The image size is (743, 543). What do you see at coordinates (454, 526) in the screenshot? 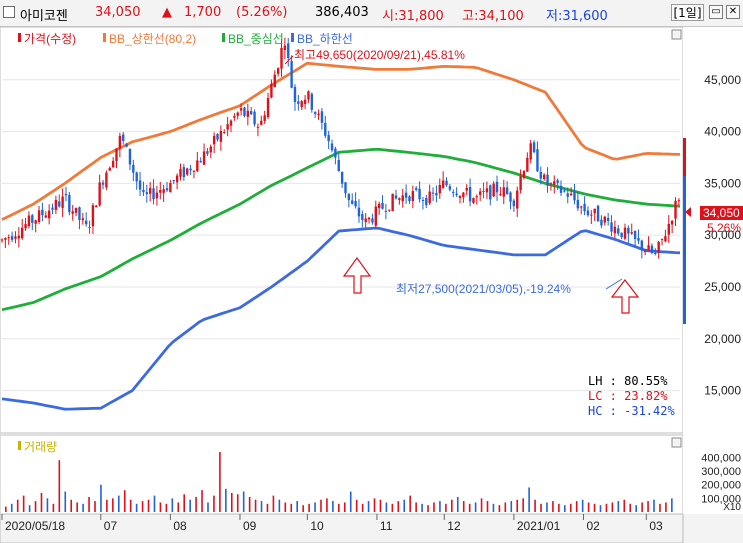
I see `x-tick-label: 12` at bounding box center [454, 526].